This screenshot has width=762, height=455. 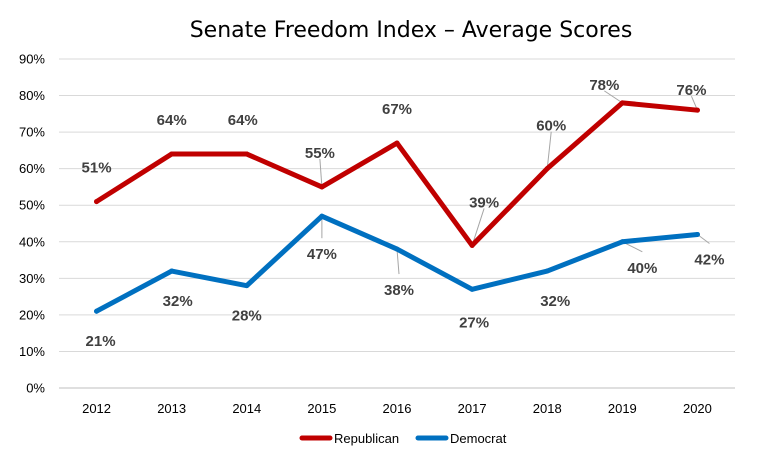 I want to click on y-tick-label: 70%, so click(x=32, y=132).